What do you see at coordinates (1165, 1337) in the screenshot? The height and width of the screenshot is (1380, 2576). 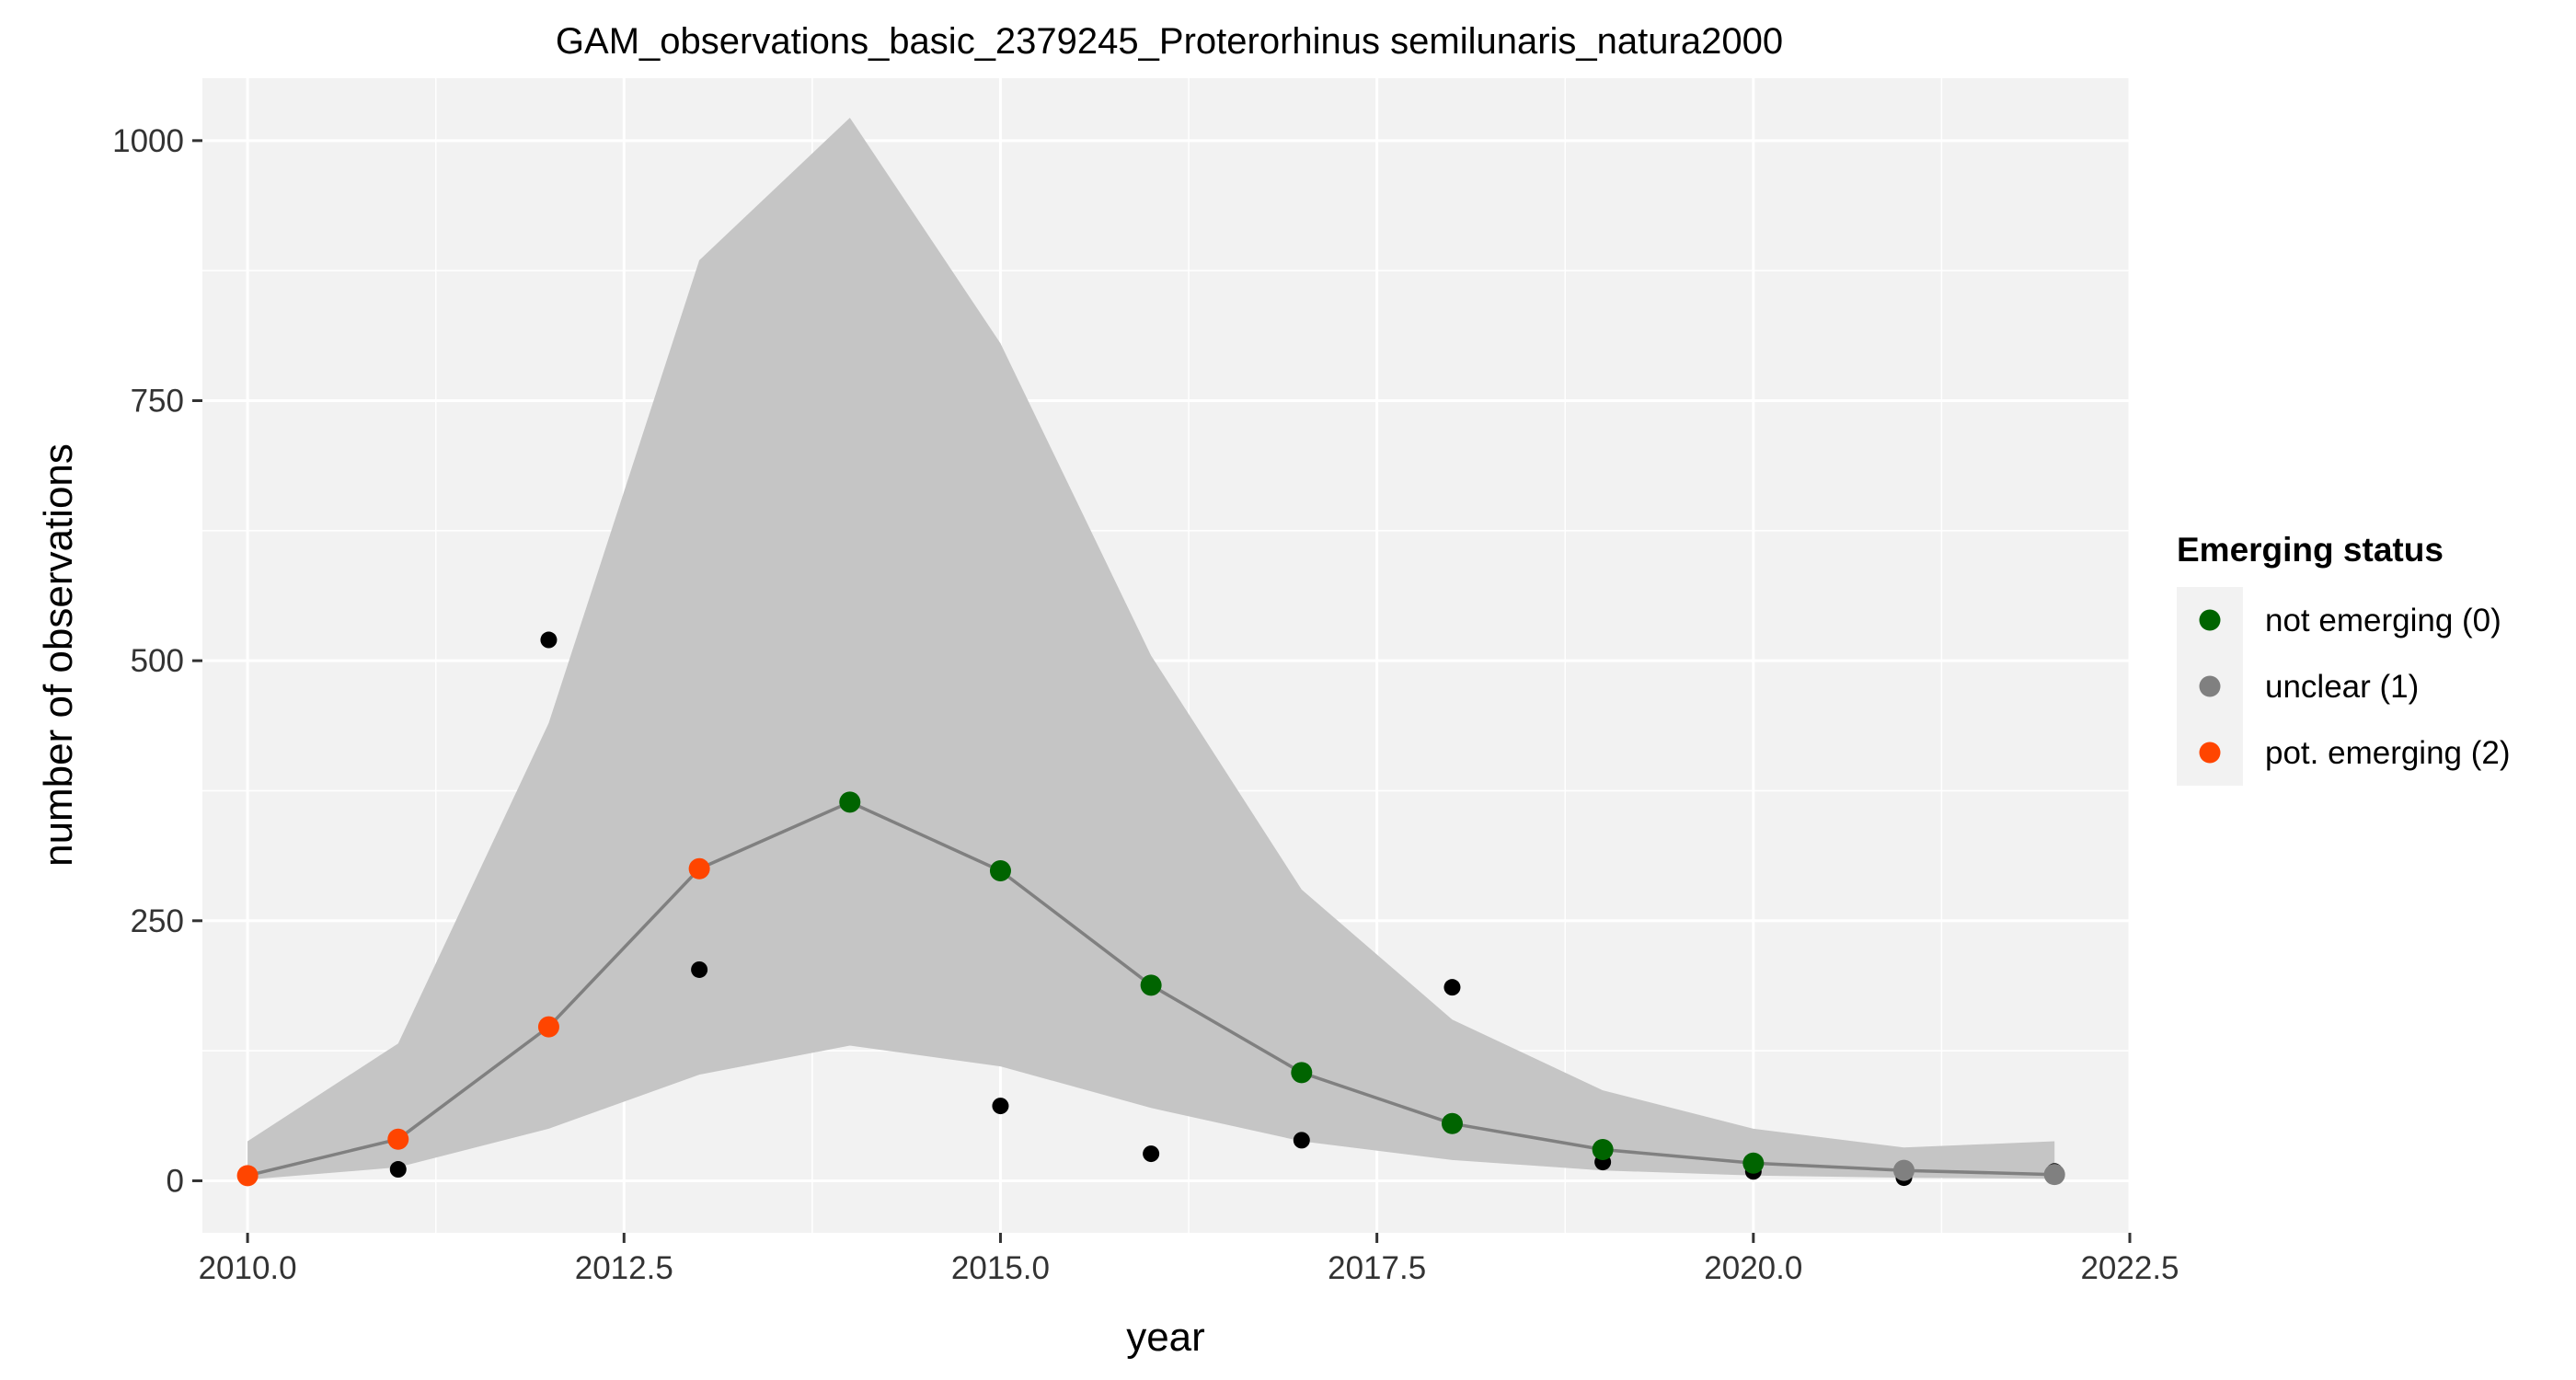 I see `x-axis-title: year` at bounding box center [1165, 1337].